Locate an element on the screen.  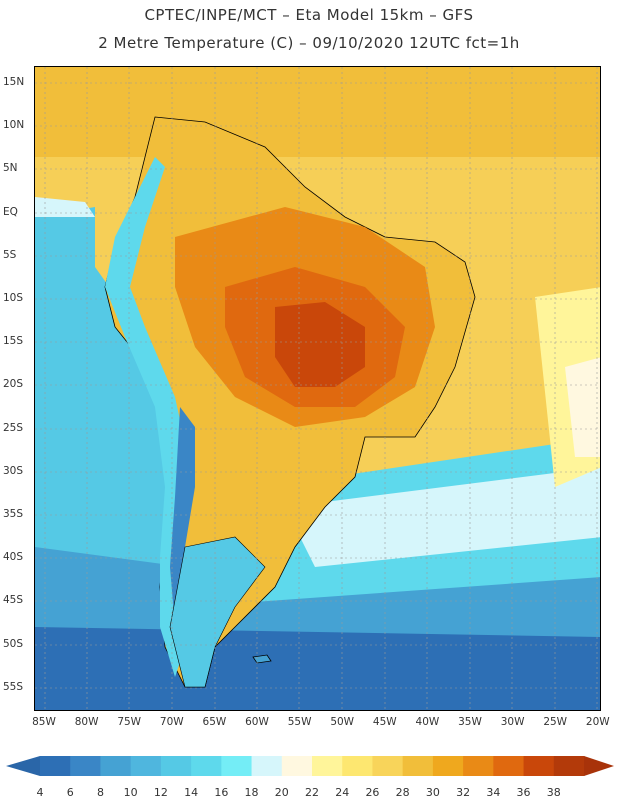
legend-level-label: 14 is located at coordinates (191, 792).